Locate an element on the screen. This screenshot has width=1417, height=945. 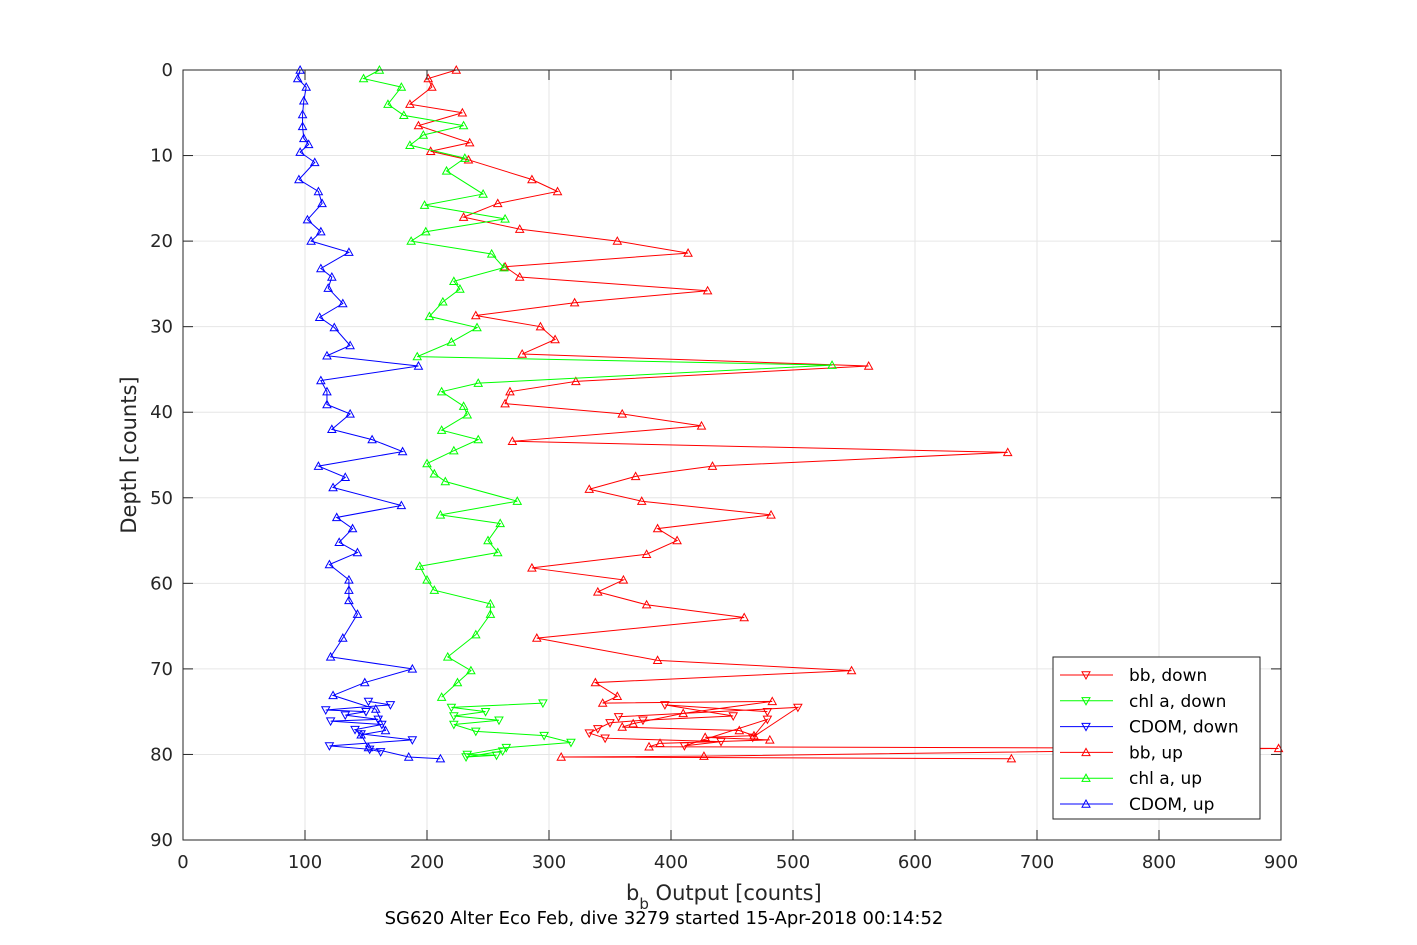
legend-entry: CDOM, down is located at coordinates (1184, 728).